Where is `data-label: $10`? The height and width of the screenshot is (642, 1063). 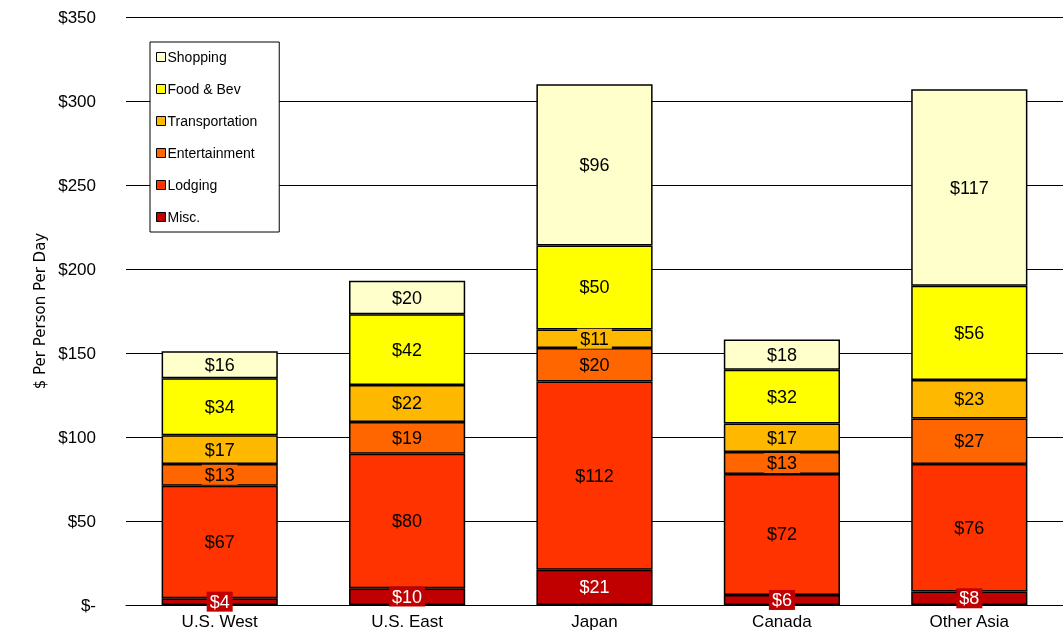 data-label: $10 is located at coordinates (407, 596).